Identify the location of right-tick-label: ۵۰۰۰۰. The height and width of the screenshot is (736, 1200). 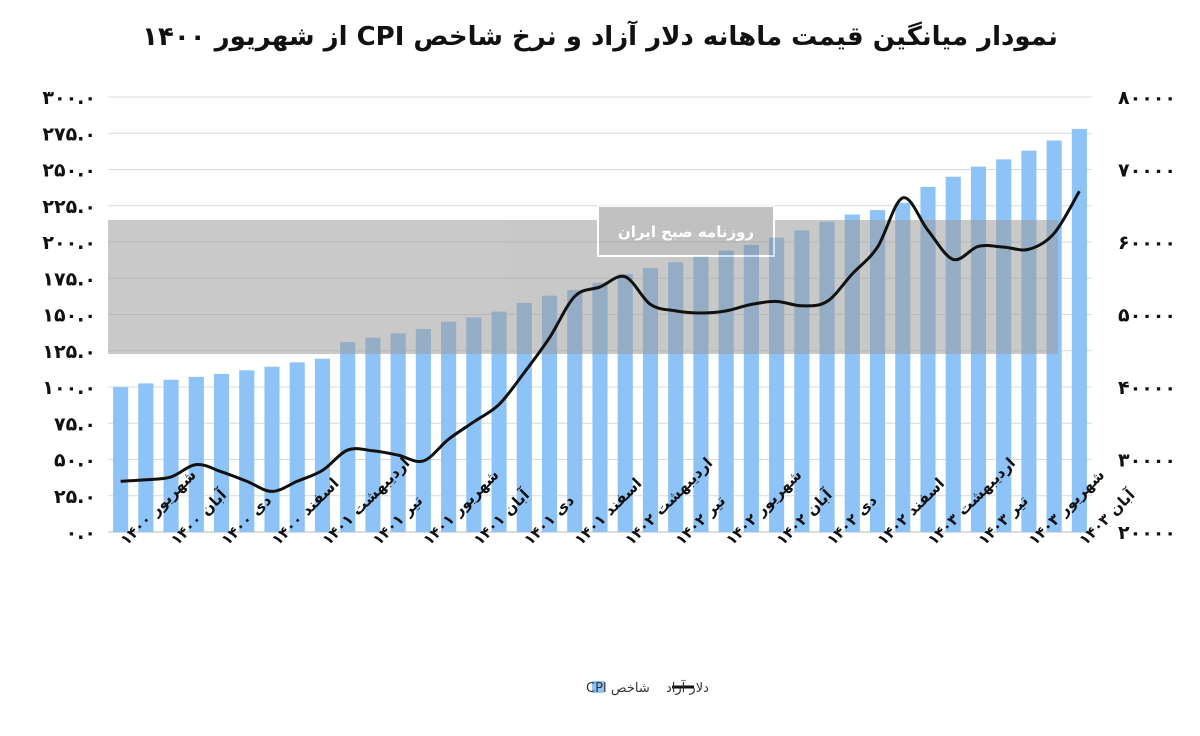
(1147, 316).